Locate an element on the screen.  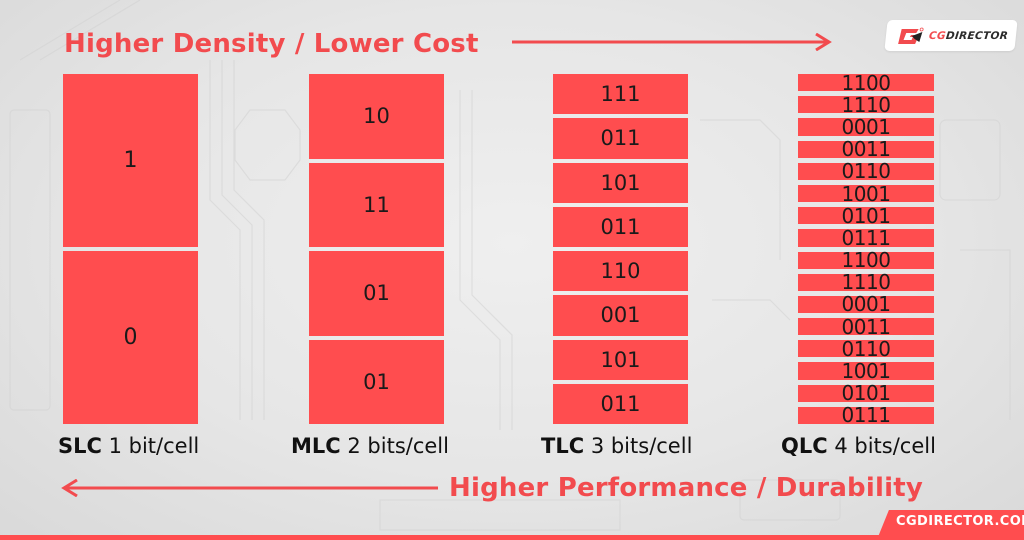
tlc-cell-column: 111 011 101 011 110 001 101 011 is located at coordinates (620, 249).